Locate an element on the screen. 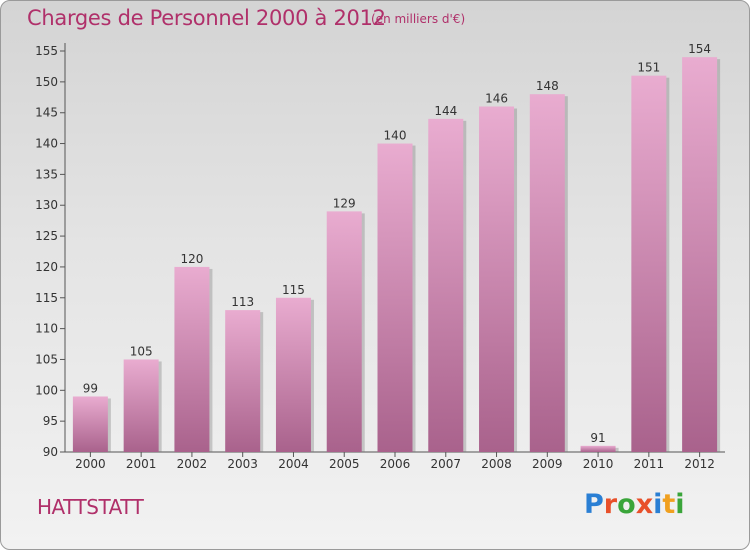 Image resolution: width=750 pixels, height=550 pixels. x-tick-label: 2000 is located at coordinates (90, 464).